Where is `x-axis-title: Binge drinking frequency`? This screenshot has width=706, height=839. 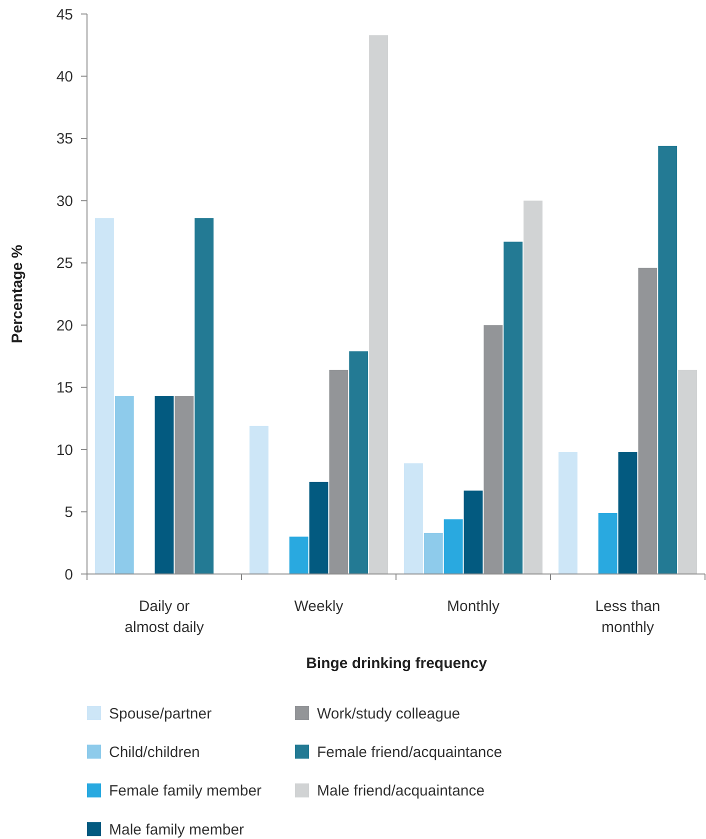
x-axis-title: Binge drinking frequency is located at coordinates (397, 663).